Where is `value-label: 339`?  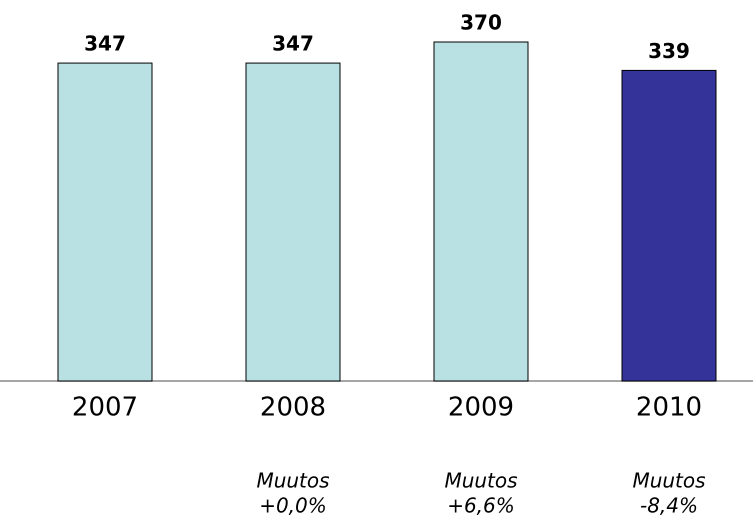 value-label: 339 is located at coordinates (669, 51).